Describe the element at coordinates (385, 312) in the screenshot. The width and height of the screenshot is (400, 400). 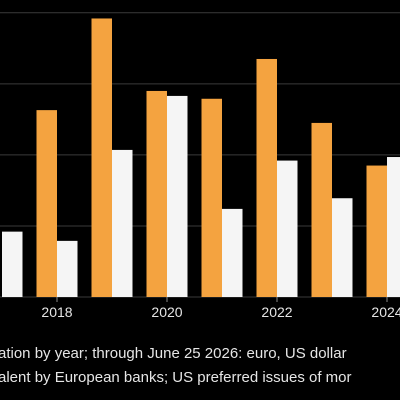
I see `x-tick-label: 2024` at that location.